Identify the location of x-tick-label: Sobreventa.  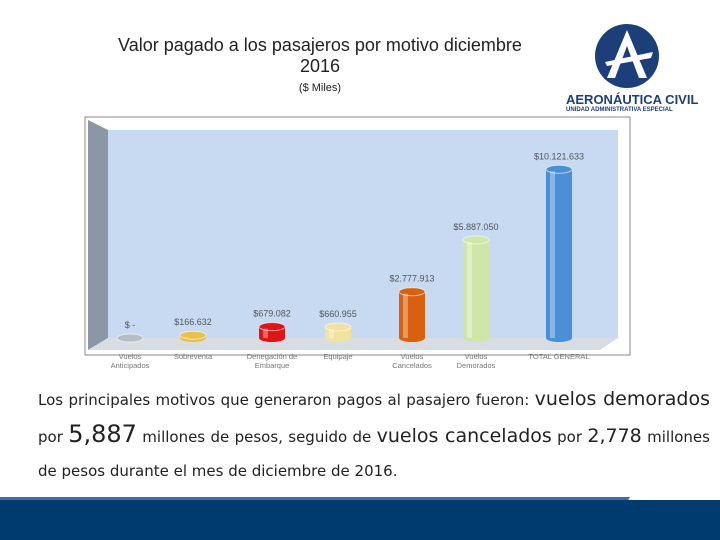
(193, 356).